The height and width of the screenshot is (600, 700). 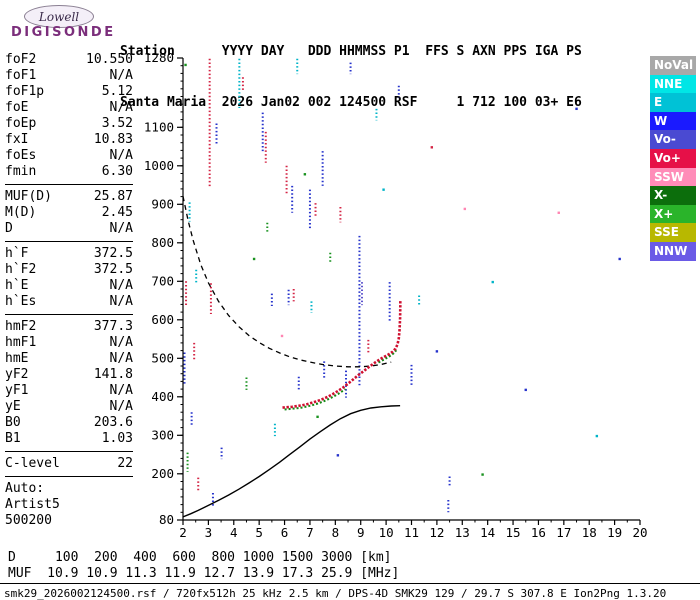 What do you see at coordinates (69, 156) in the screenshot?
I see `param-foEs: foEs N/A` at bounding box center [69, 156].